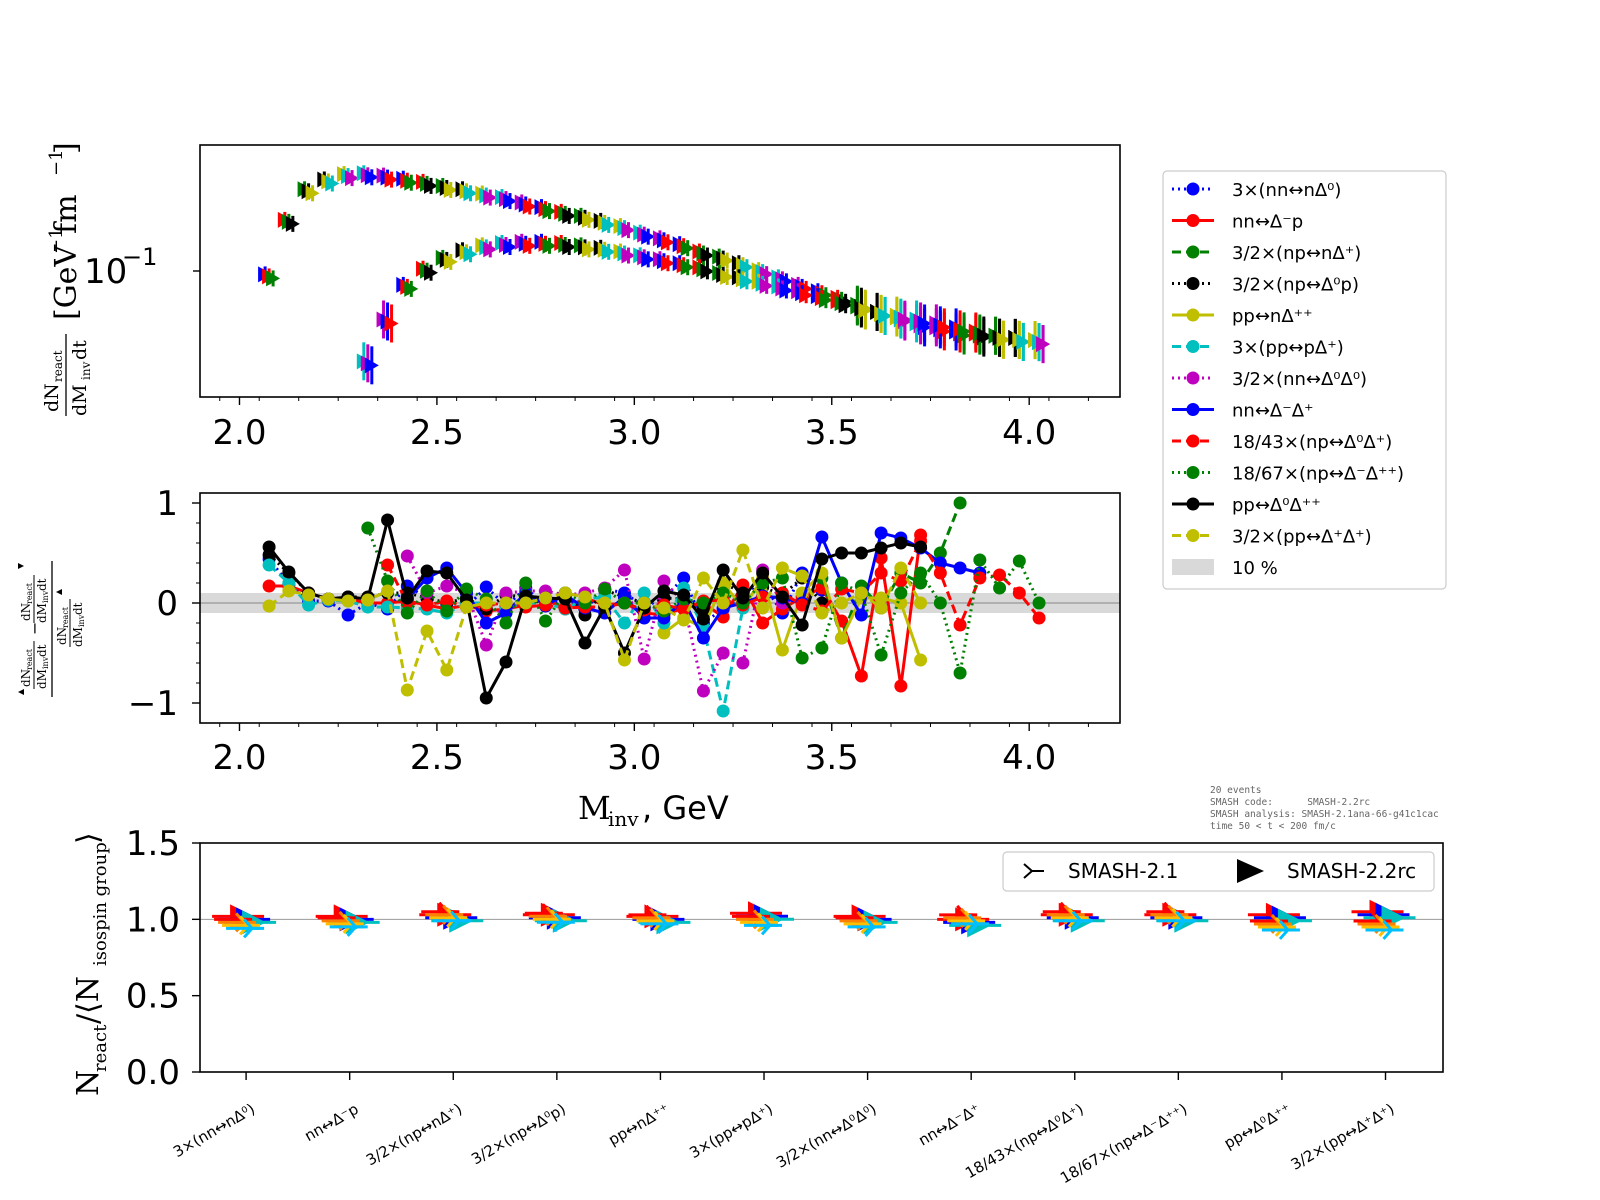 The width and height of the screenshot is (1600, 1200). What do you see at coordinates (56, 162) in the screenshot?
I see `top-ylabel-units-exp2: −1` at bounding box center [56, 162].